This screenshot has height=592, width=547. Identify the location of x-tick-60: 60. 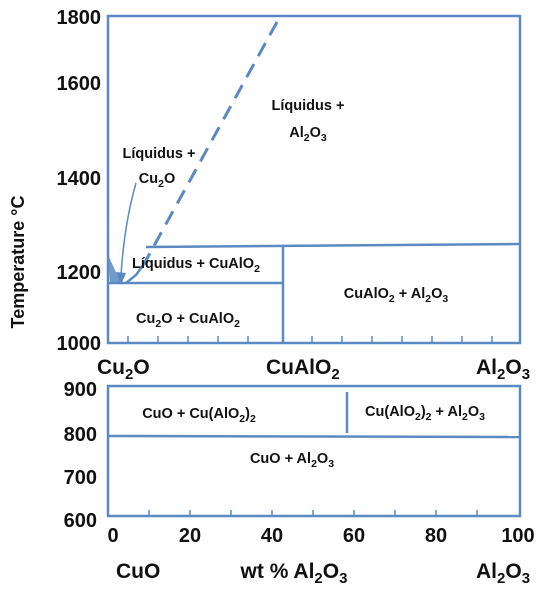
(354, 536).